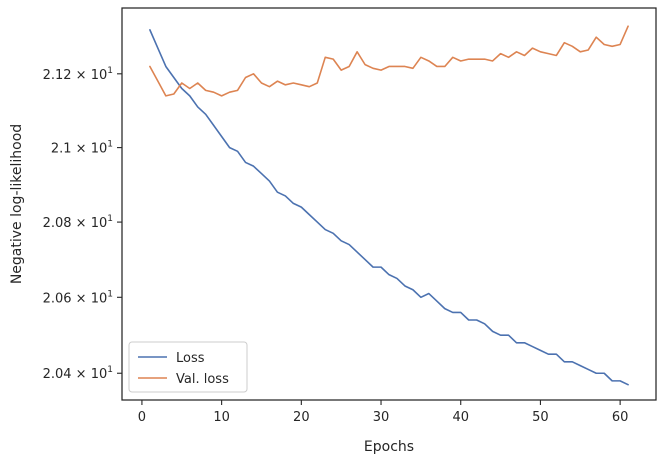 Image resolution: width=667 pixels, height=463 pixels. What do you see at coordinates (57, 223) in the screenshot?
I see `y-tick-mantissa: 2.08` at bounding box center [57, 223].